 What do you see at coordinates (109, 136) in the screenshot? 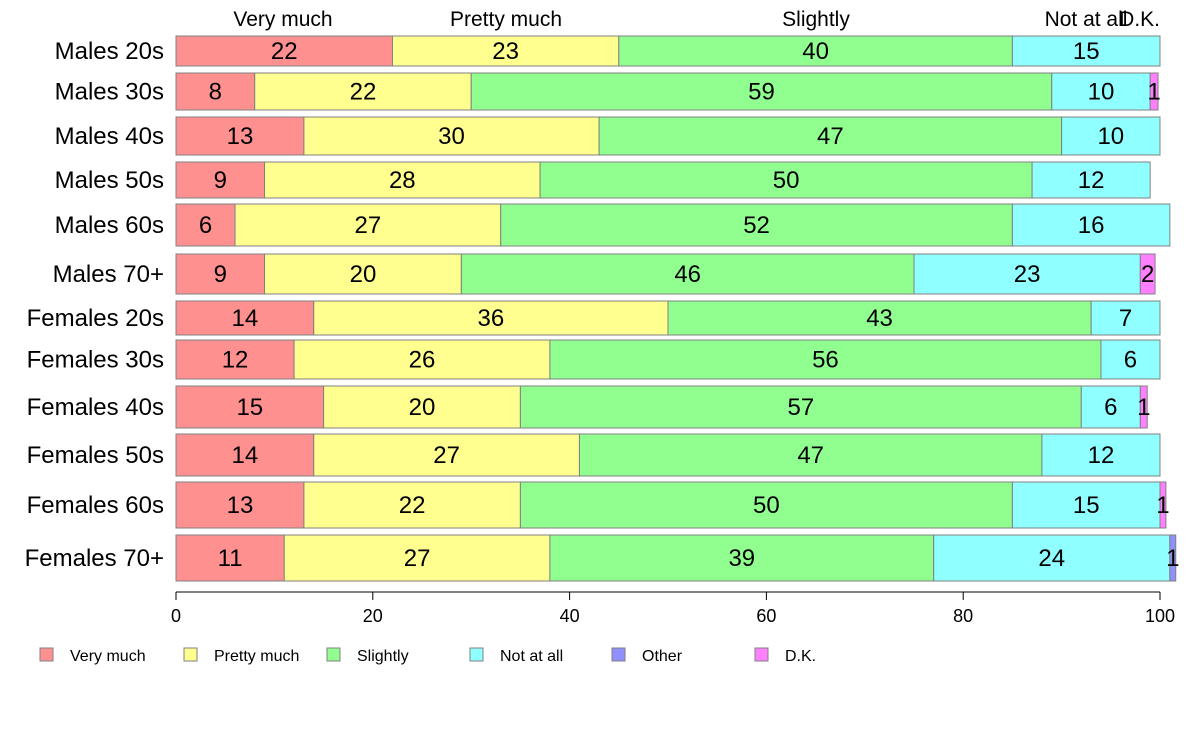
I see `row-label: Males 40s` at bounding box center [109, 136].